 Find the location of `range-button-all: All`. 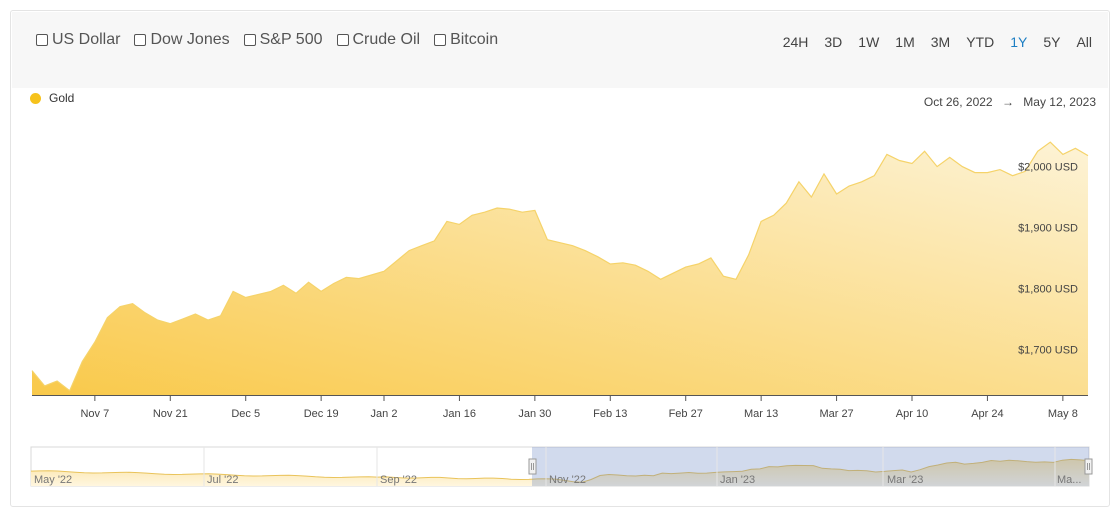

range-button-all: All is located at coordinates (1084, 42).